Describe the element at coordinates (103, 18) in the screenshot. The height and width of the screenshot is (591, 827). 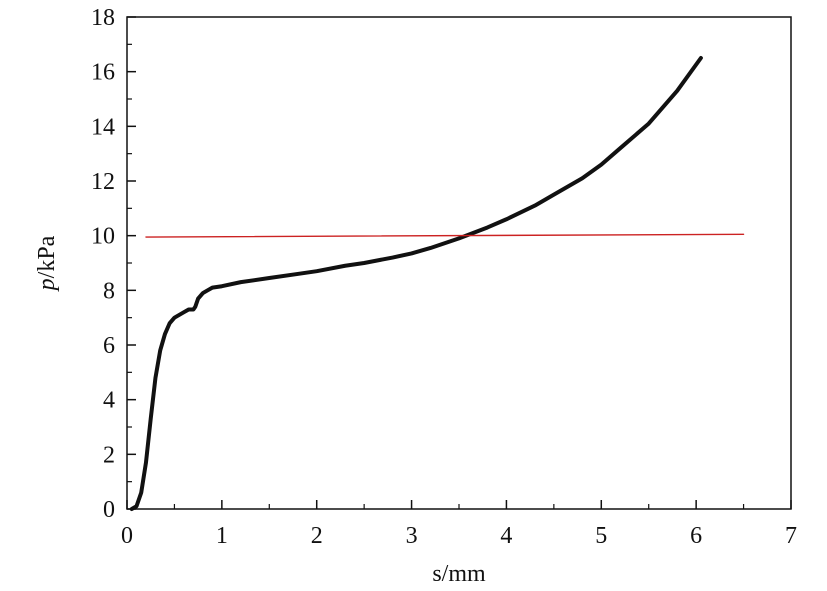
I see `y-tick-label: 18` at that location.